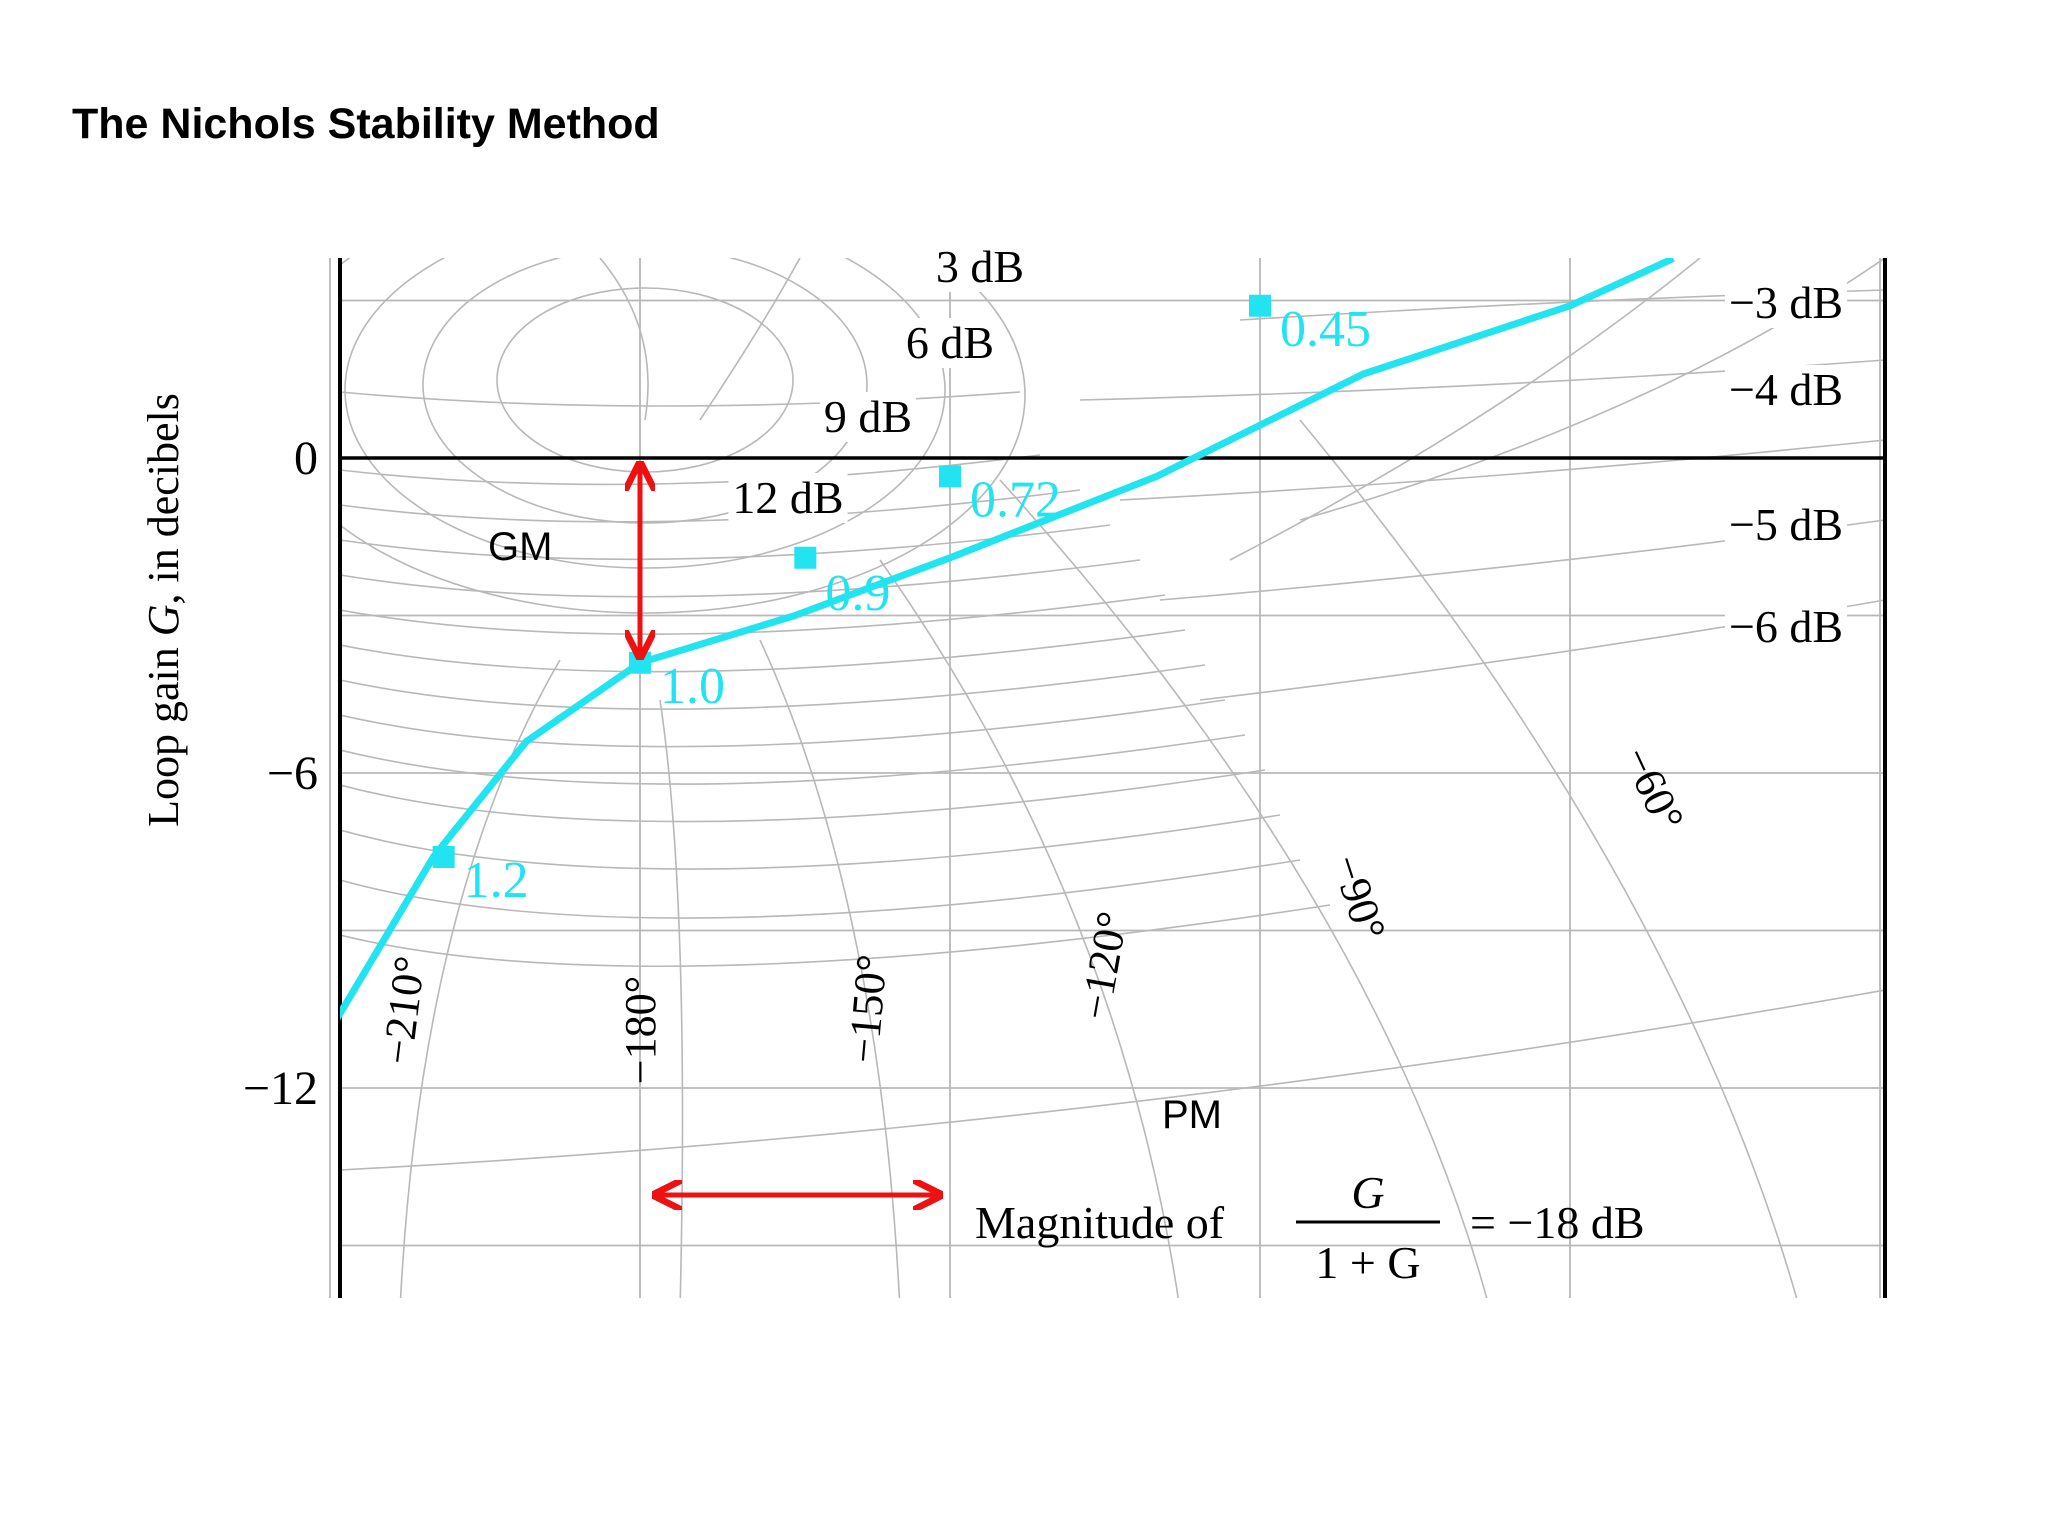 Image resolution: width=2048 pixels, height=1536 pixels. What do you see at coordinates (1367, 1262) in the screenshot?
I see `magnitude-note-denominator: 1 + G` at bounding box center [1367, 1262].